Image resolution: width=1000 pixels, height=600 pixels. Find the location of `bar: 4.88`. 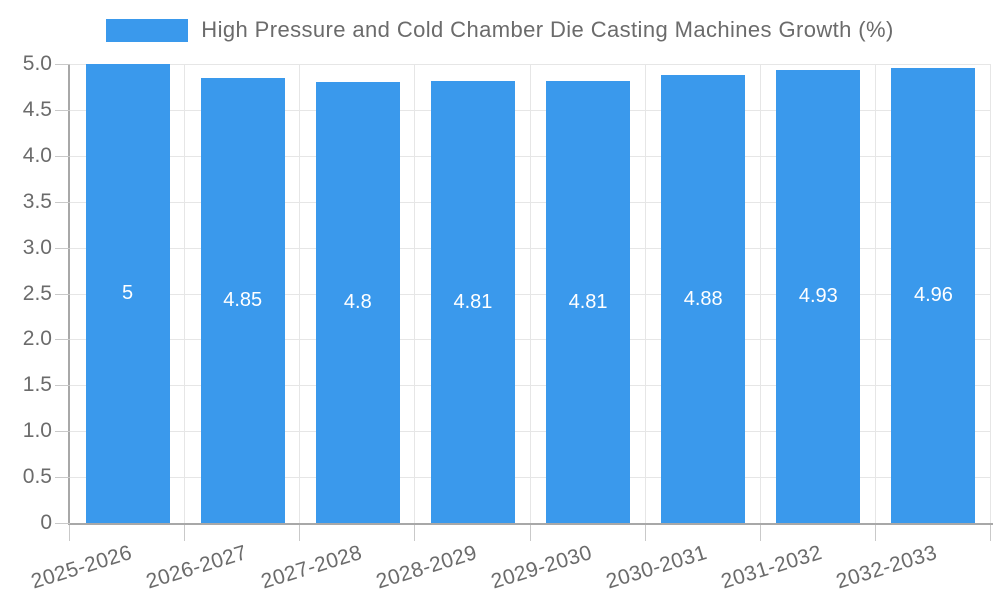

bar: 4.88 is located at coordinates (703, 299).